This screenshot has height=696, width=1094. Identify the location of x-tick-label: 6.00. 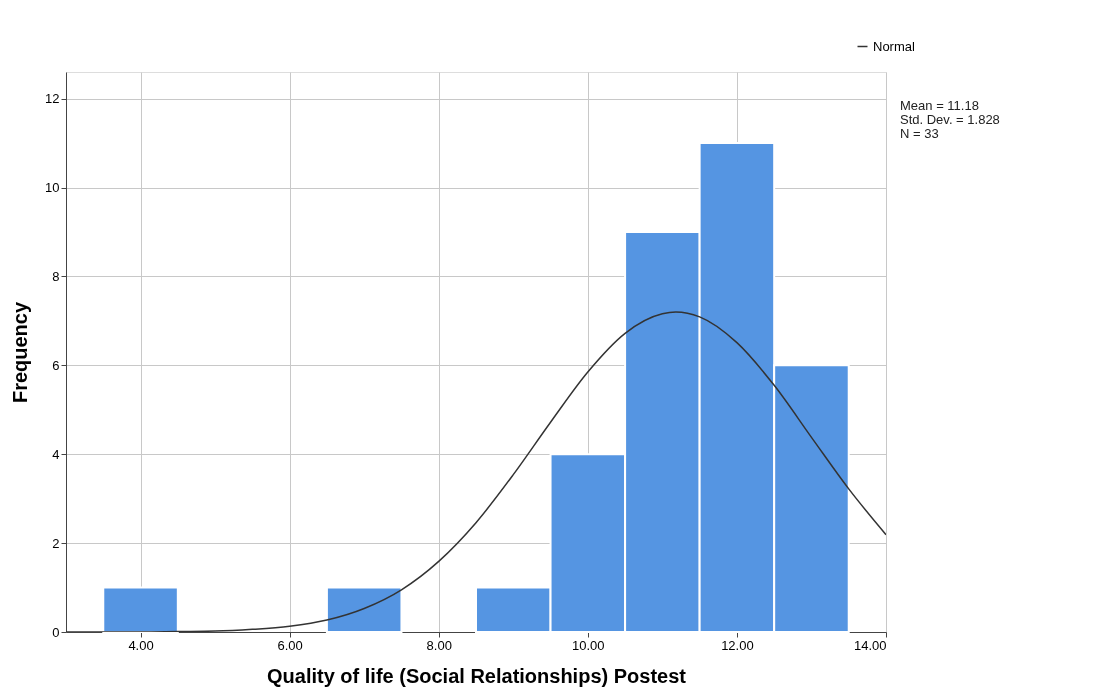
(290, 645).